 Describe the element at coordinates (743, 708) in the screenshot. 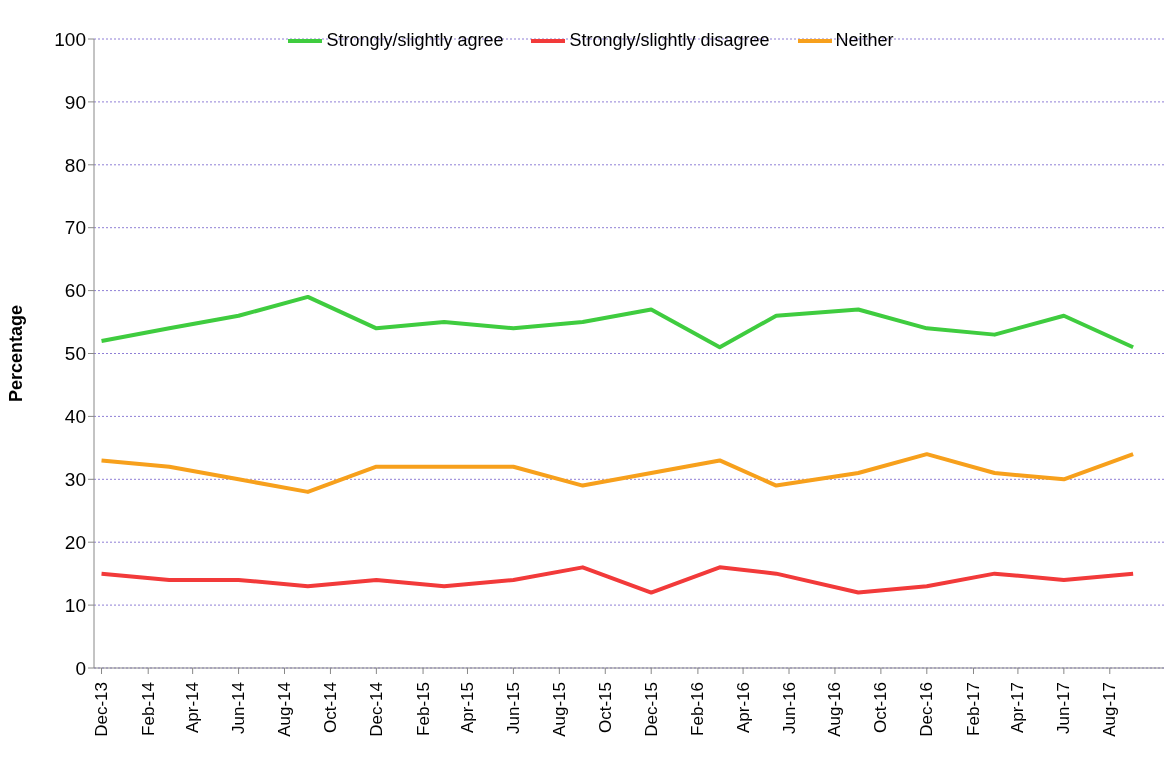

I see `x-tick-label: Apr-16` at that location.